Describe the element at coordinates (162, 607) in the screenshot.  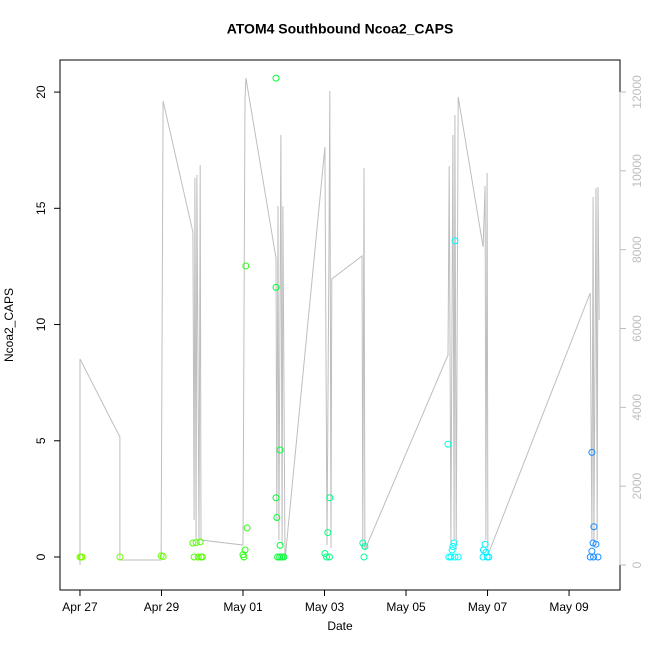
I see `x-tick-label: Apr 29` at that location.